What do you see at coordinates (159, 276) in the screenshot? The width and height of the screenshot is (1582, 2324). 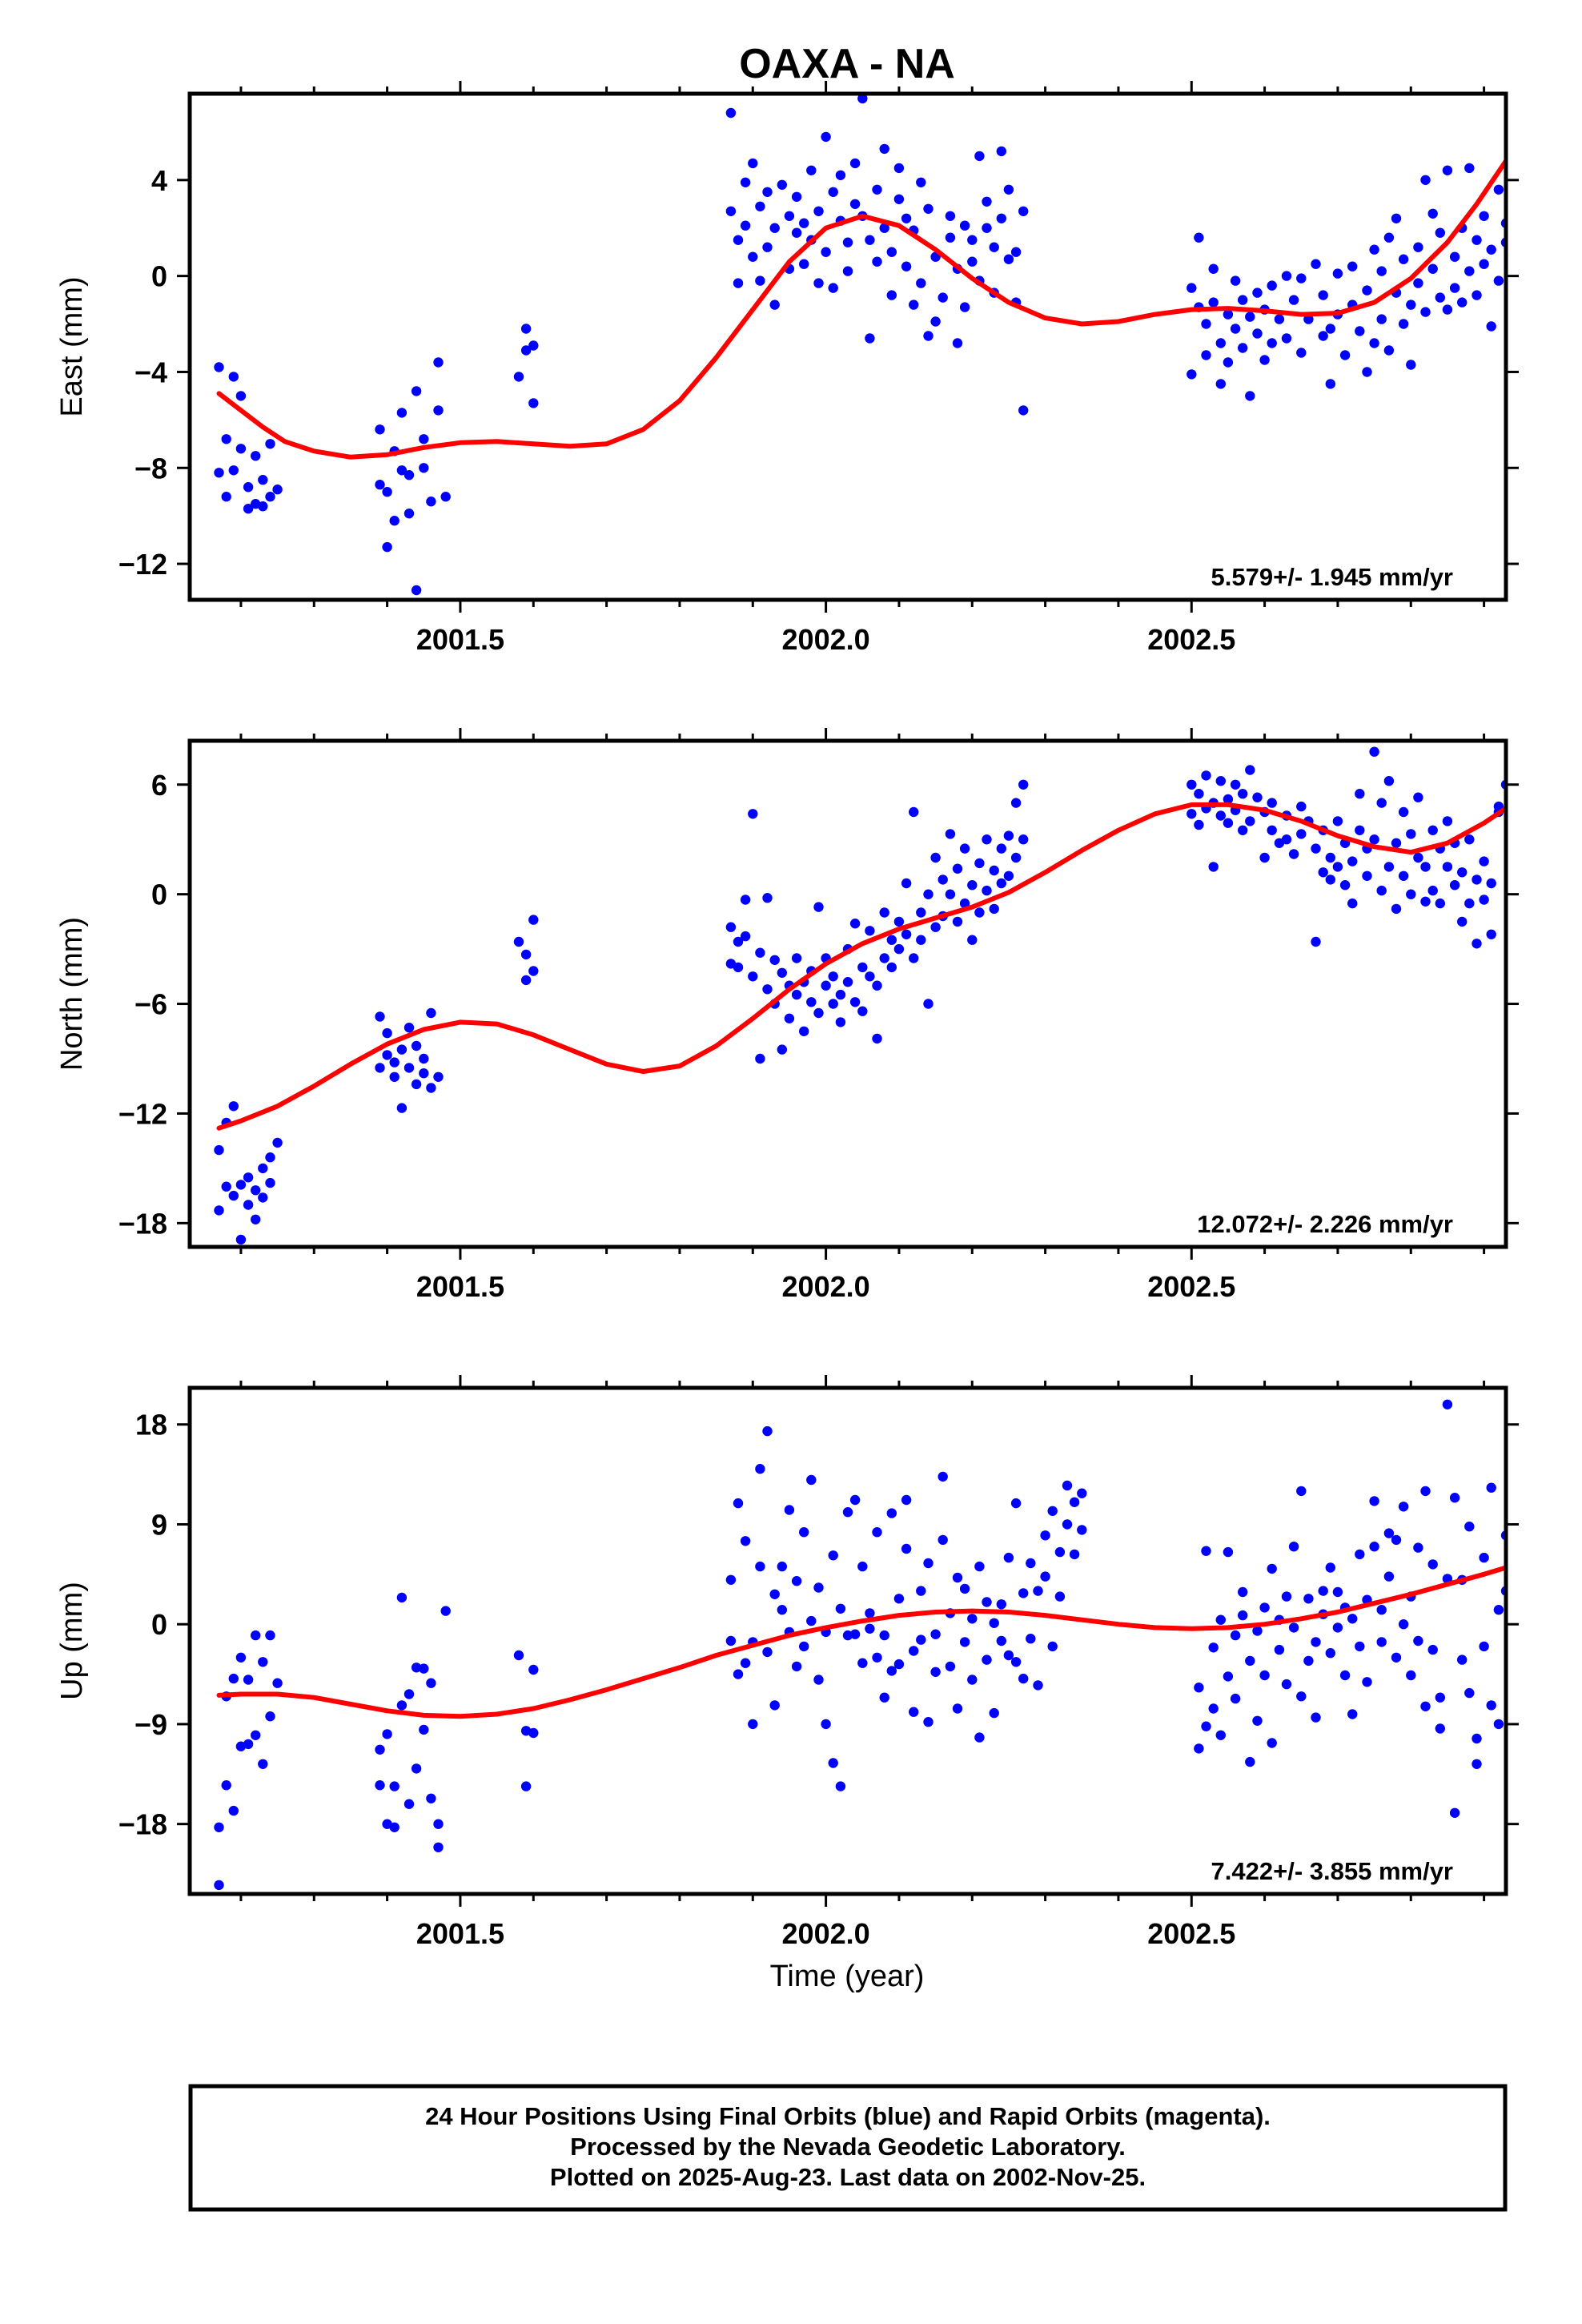 I see `east-y-tick-label: 0` at bounding box center [159, 276].